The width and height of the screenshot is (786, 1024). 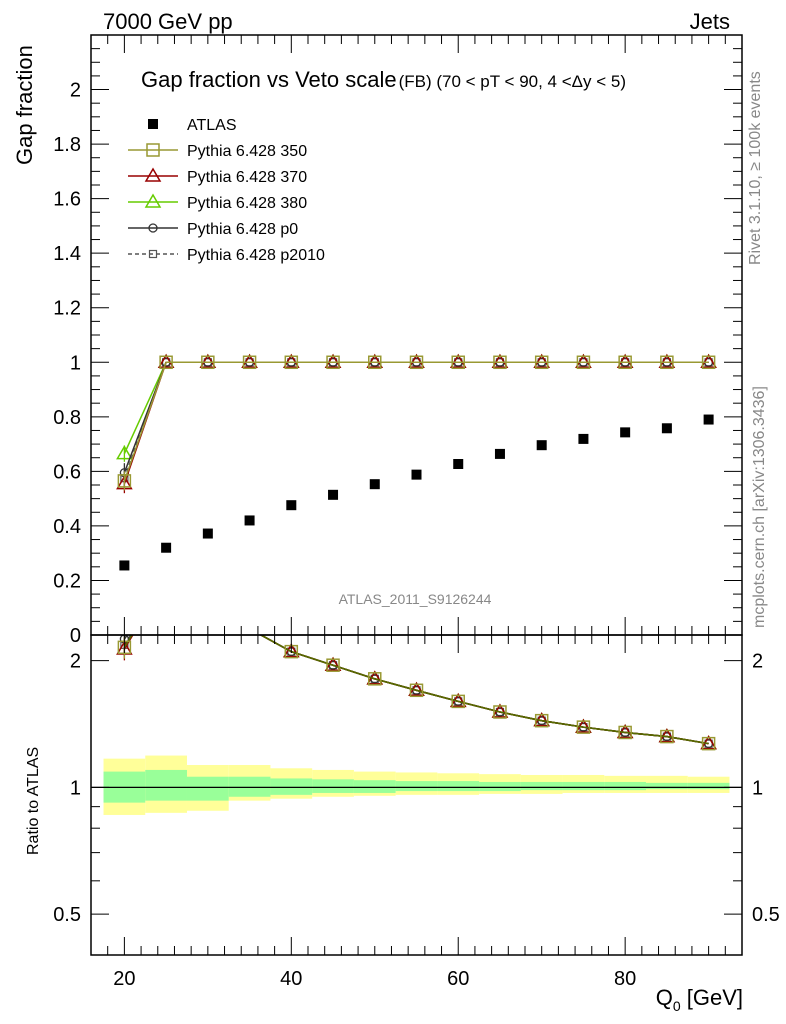 I want to click on ratio-y-tick-label-right: 1, so click(x=757, y=788).